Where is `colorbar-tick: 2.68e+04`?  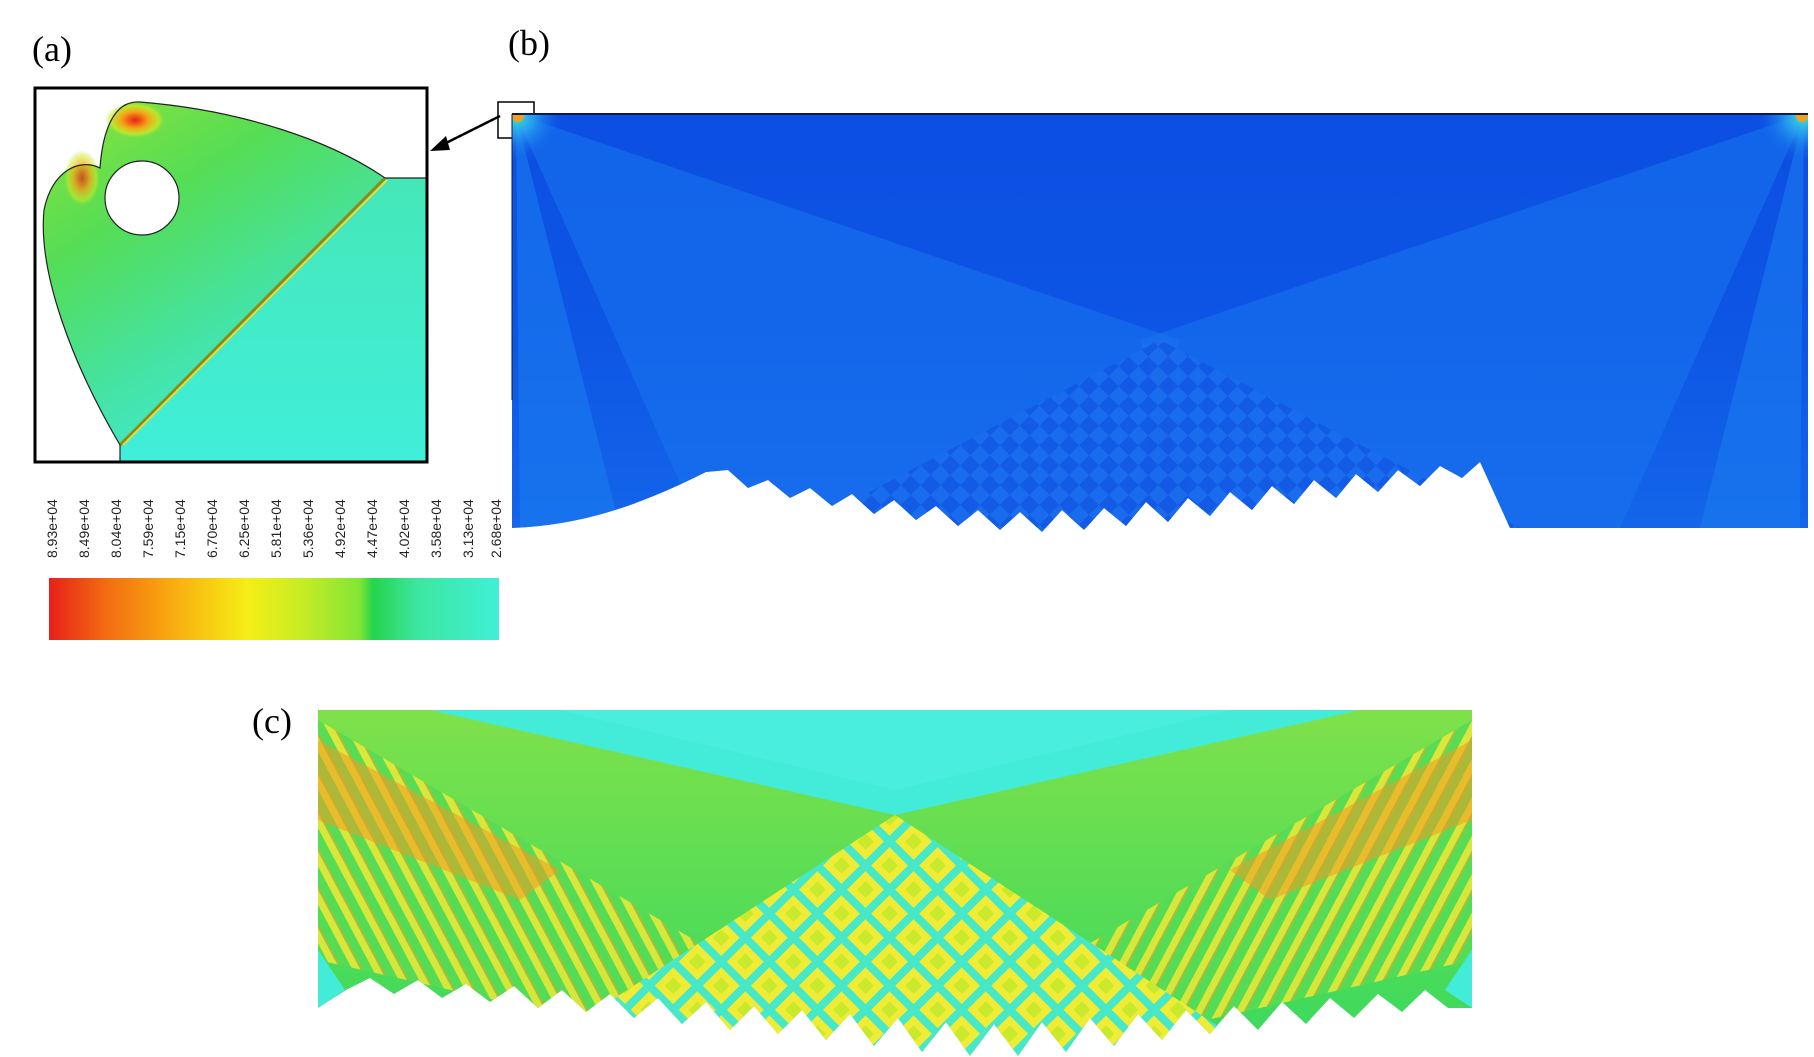
colorbar-tick: 2.68e+04 is located at coordinates (496, 528).